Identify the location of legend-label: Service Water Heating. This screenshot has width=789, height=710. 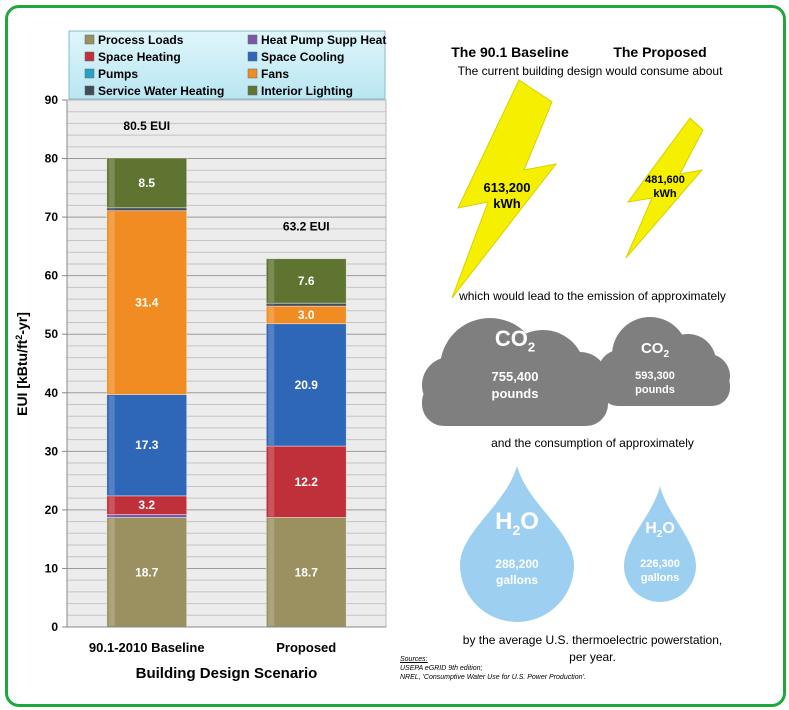
(161, 91).